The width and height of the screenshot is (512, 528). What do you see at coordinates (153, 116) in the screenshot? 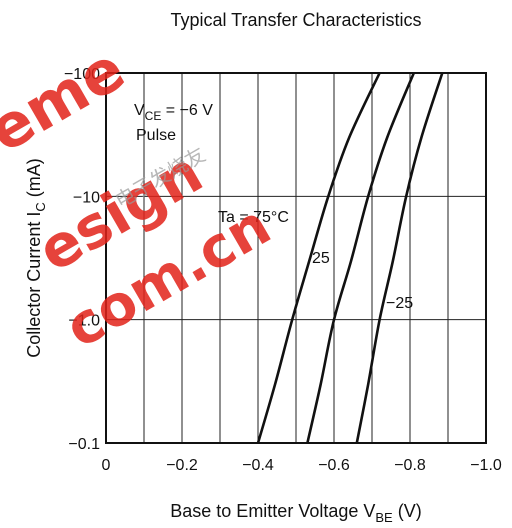
I see `vce-subscript: CE` at bounding box center [153, 116].